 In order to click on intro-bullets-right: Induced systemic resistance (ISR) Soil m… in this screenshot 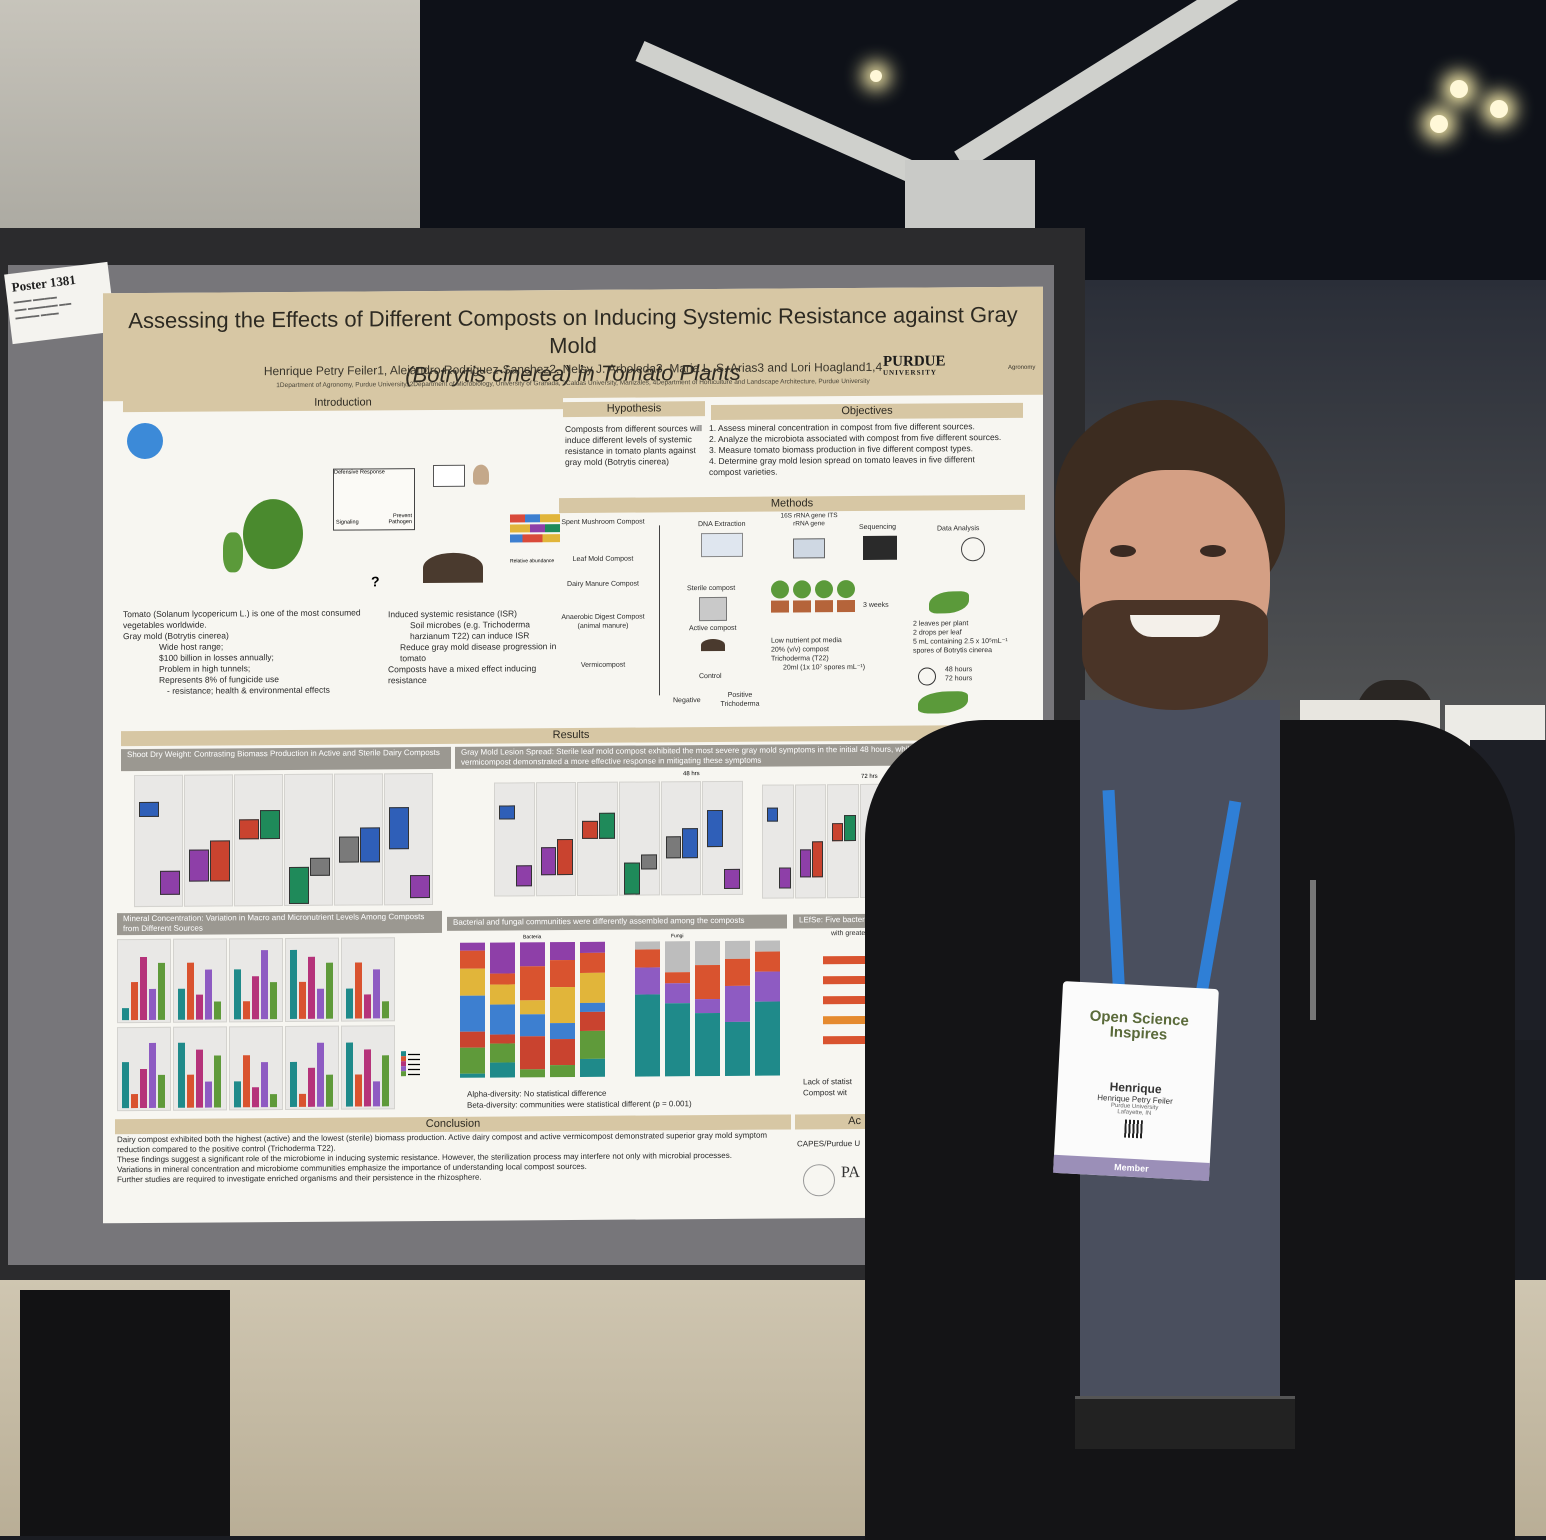, I will do `click(473, 647)`.